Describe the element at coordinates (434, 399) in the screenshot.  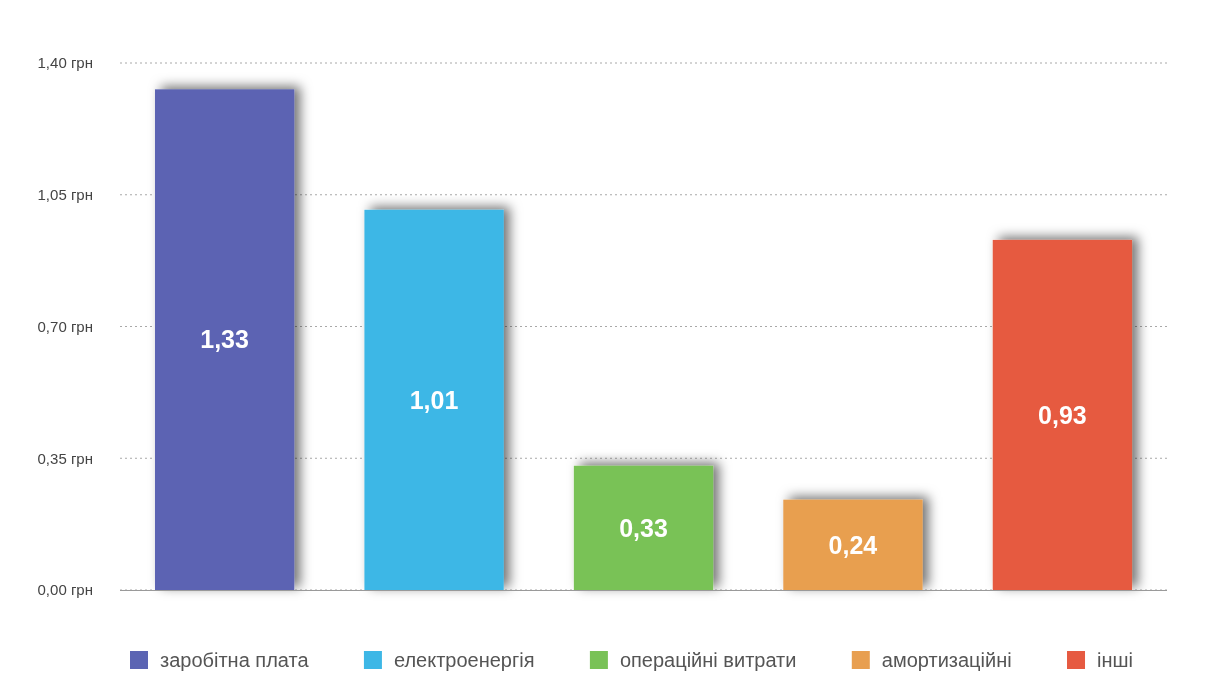
I see `data-label: 1,01` at that location.